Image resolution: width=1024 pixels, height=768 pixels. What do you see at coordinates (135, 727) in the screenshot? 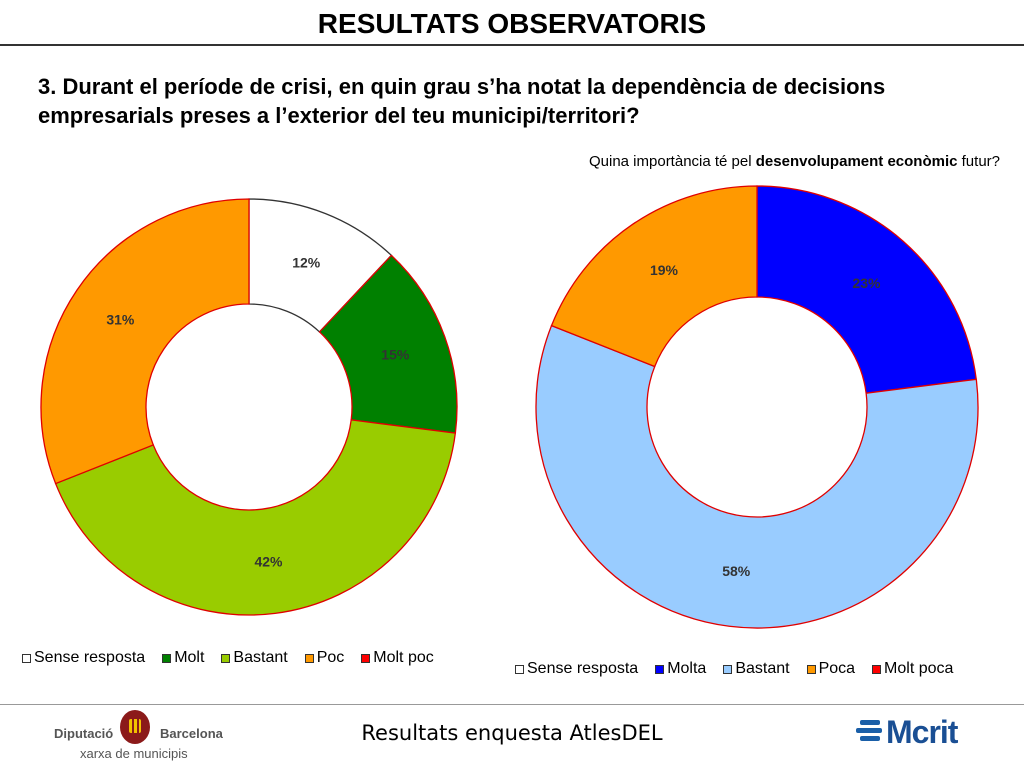
I see `diputacio-seal-icon` at bounding box center [135, 727].